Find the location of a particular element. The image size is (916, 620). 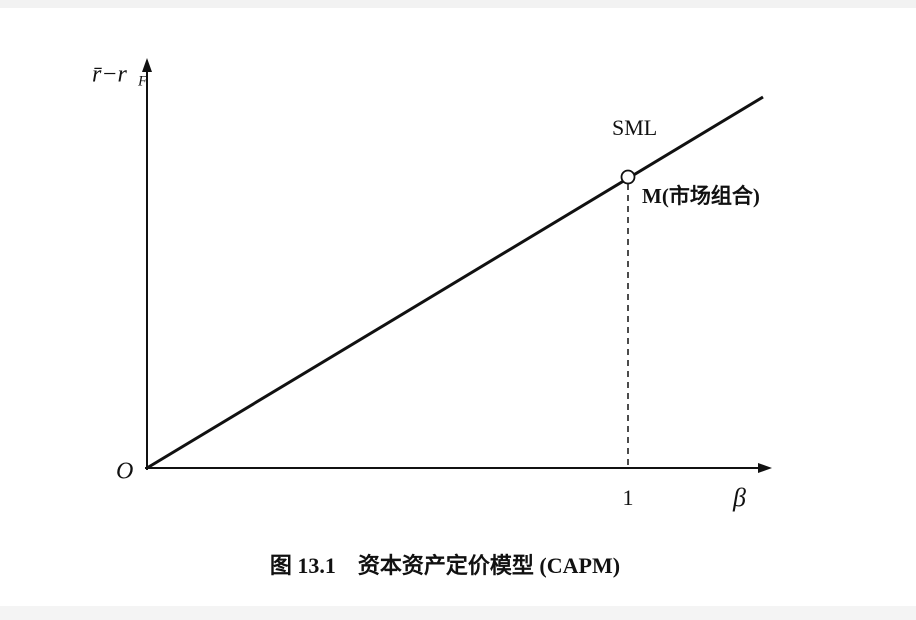

caption: 图 13.1 资本资产定价模型 (CAPM) is located at coordinates (445, 565).